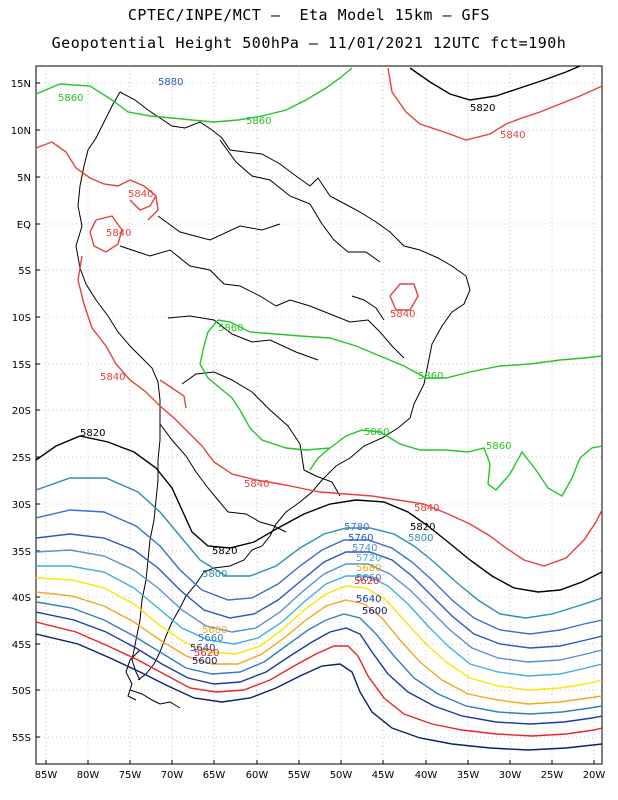 The image size is (618, 800). I want to click on lat-label: 55S, so click(21, 738).